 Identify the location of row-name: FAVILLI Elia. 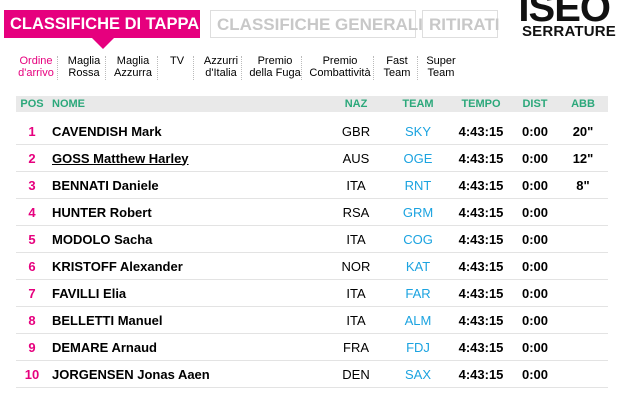
(89, 293).